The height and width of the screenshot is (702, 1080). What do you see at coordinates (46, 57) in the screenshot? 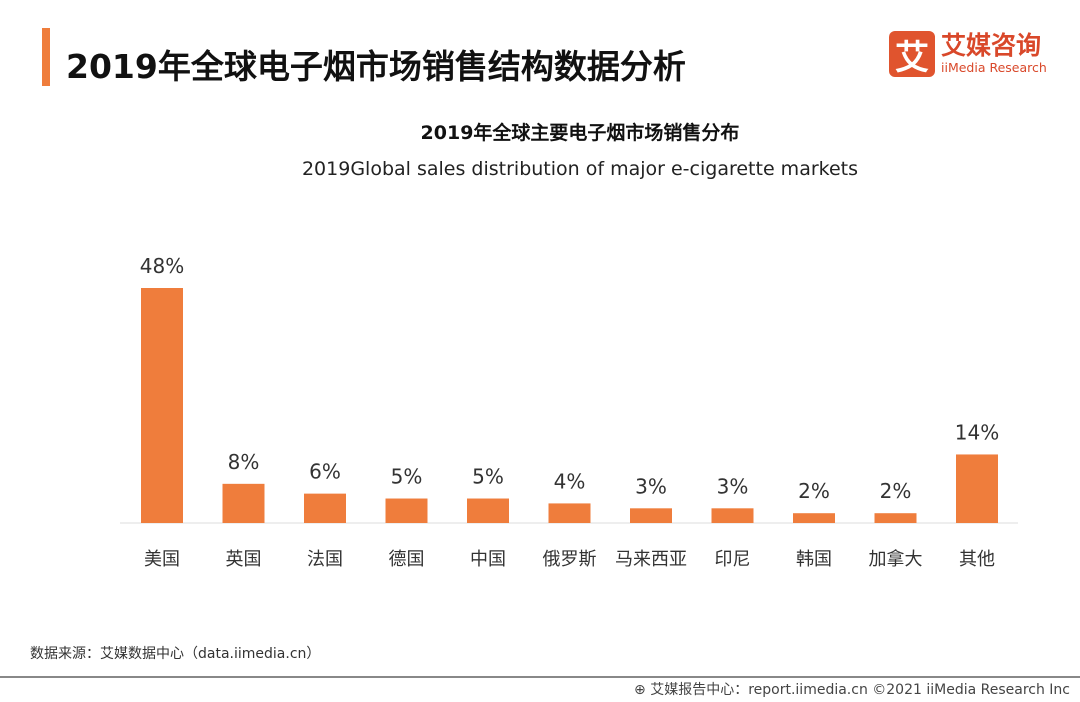
I see `title-accent-bar` at bounding box center [46, 57].